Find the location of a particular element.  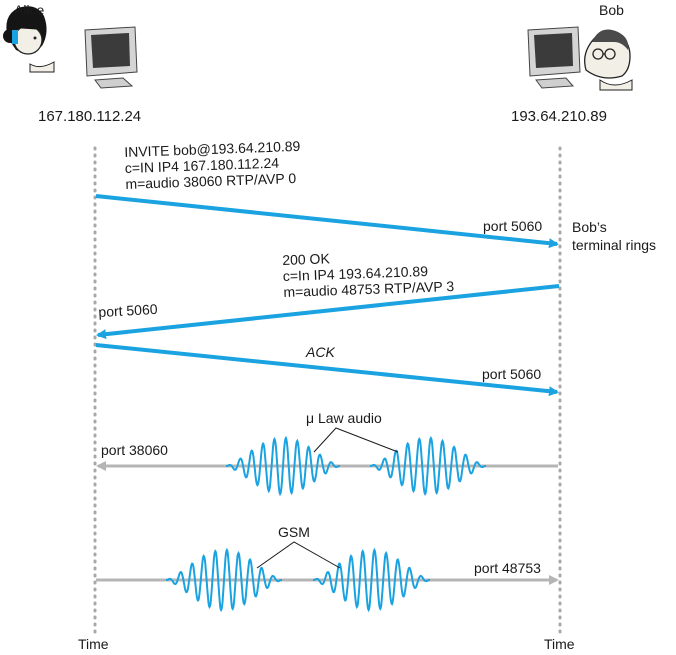

bob-time-label: Time is located at coordinates (559, 644).